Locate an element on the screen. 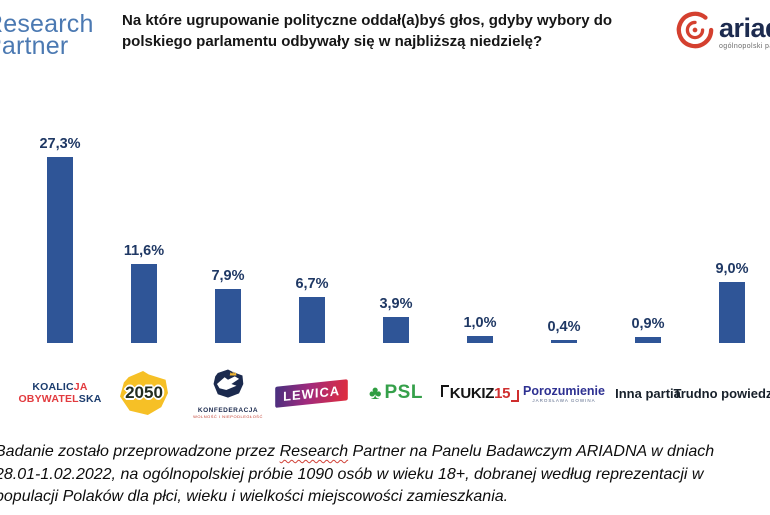  ariadna-logo: ariadna ogólnopolski panel badawczy is located at coordinates (723, 32).